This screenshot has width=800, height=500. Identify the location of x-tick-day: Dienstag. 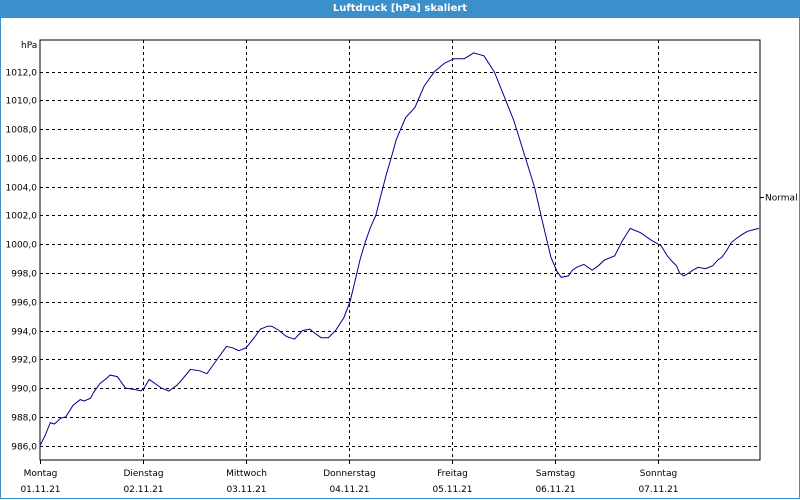
(143, 474).